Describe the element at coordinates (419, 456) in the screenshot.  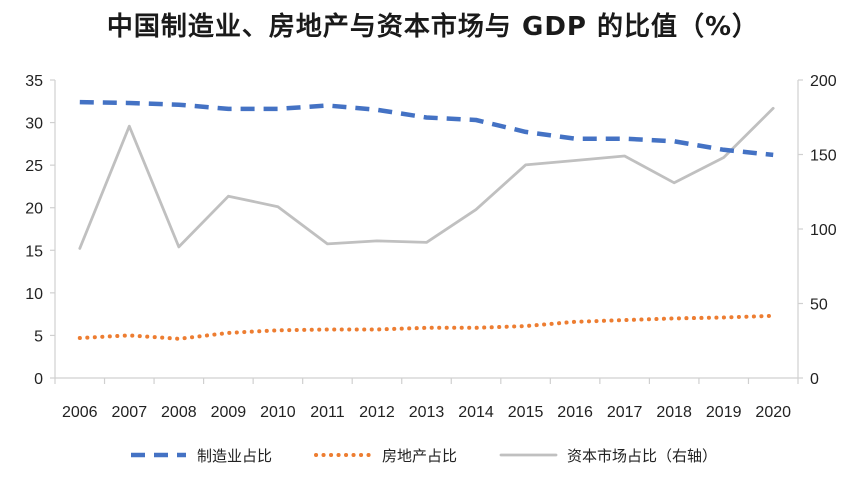
I see `legend-label: 房地产占比` at that location.